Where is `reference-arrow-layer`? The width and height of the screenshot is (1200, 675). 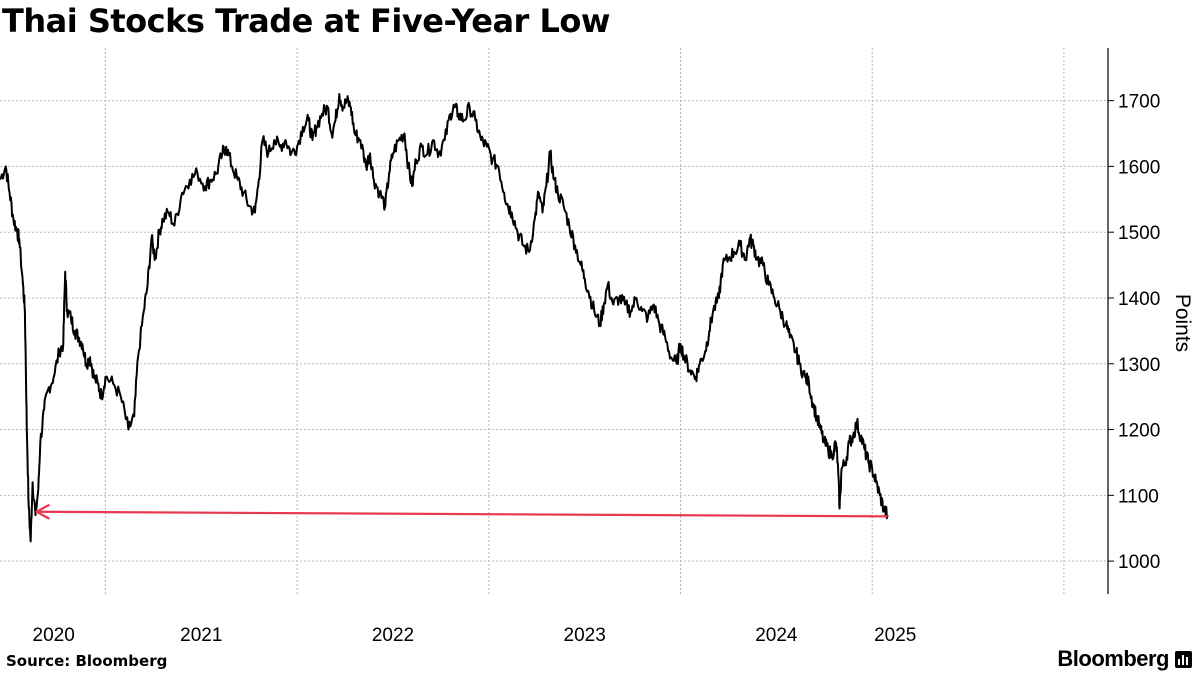
reference-arrow-layer is located at coordinates (461, 511).